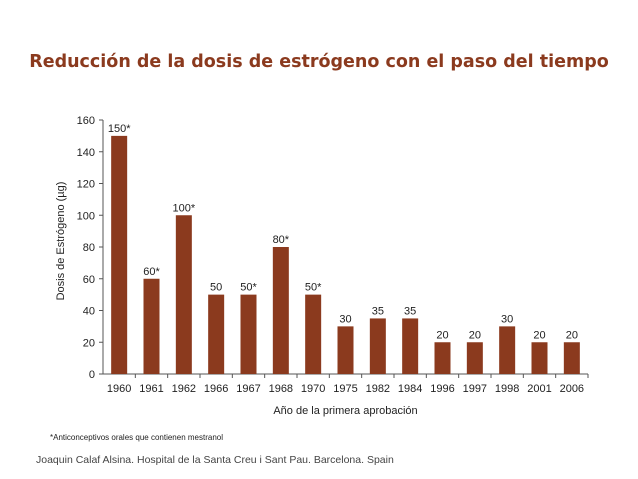 The width and height of the screenshot is (638, 479). I want to click on bar-1975, so click(345, 350).